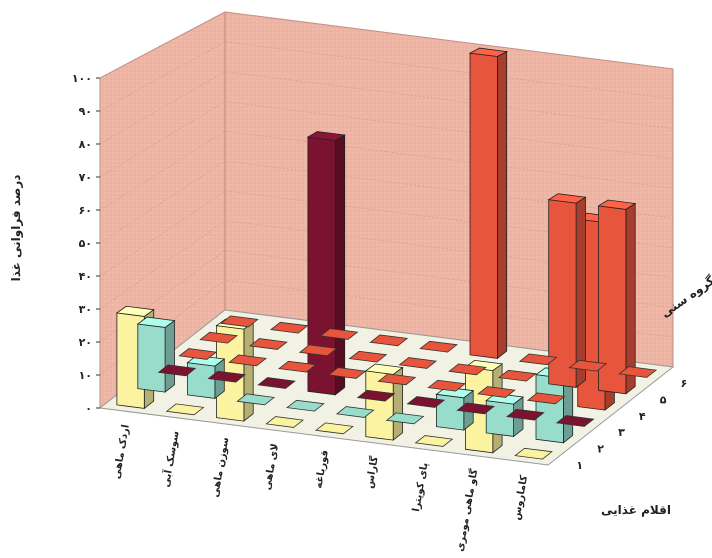 This screenshot has width=712, height=558. What do you see at coordinates (466, 510) in the screenshot?
I see `category-label: گاو ماهی مومری` at bounding box center [466, 510].